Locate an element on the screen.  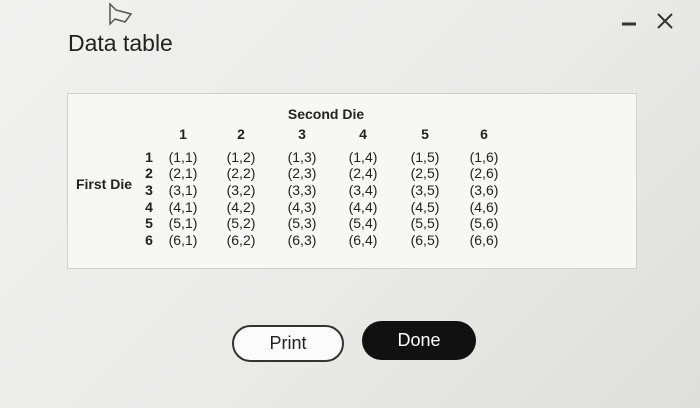
cell: (2,1) is located at coordinates (183, 173).